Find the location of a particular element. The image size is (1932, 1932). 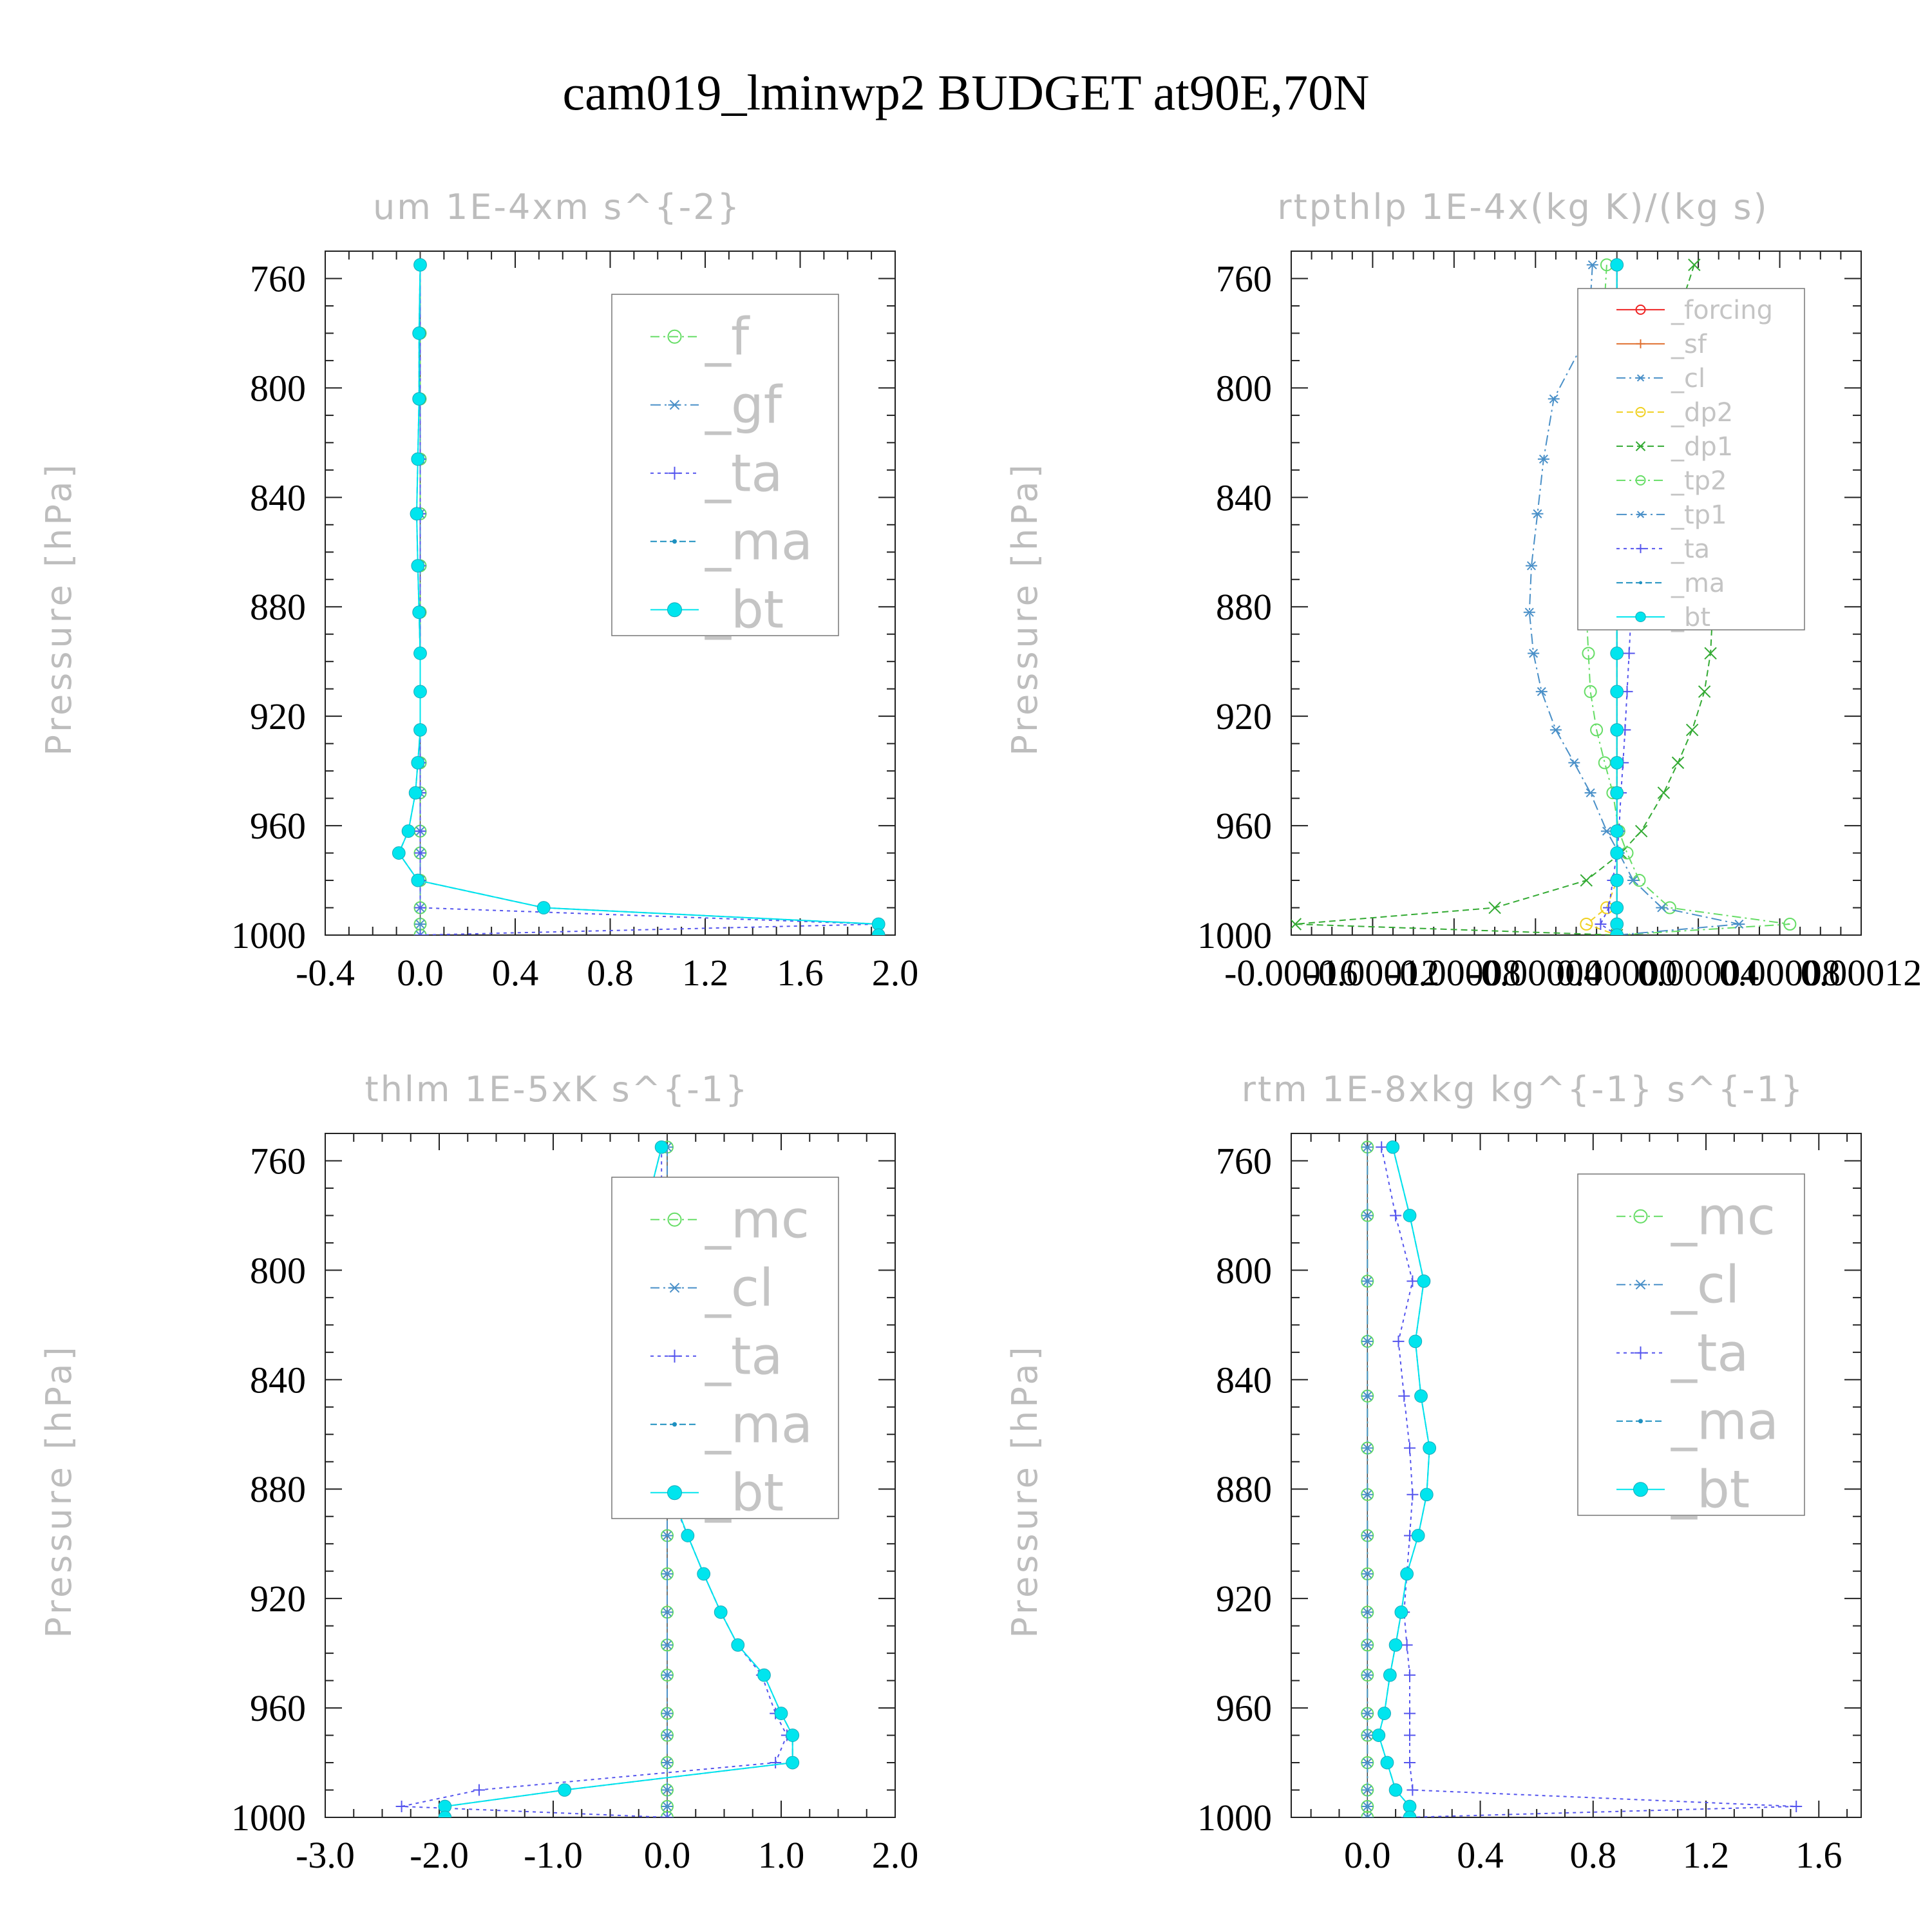

x-tick-label: 0.00008 is located at coordinates (1780, 973).